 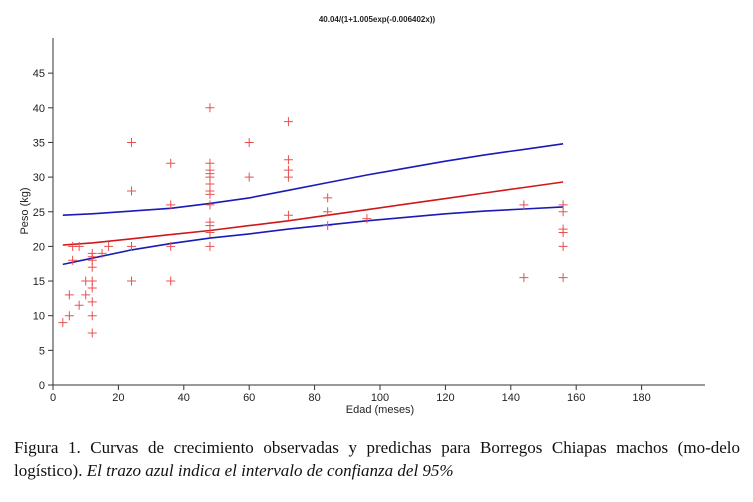 What do you see at coordinates (445, 398) in the screenshot?
I see `x-tick-label: 120` at bounding box center [445, 398].